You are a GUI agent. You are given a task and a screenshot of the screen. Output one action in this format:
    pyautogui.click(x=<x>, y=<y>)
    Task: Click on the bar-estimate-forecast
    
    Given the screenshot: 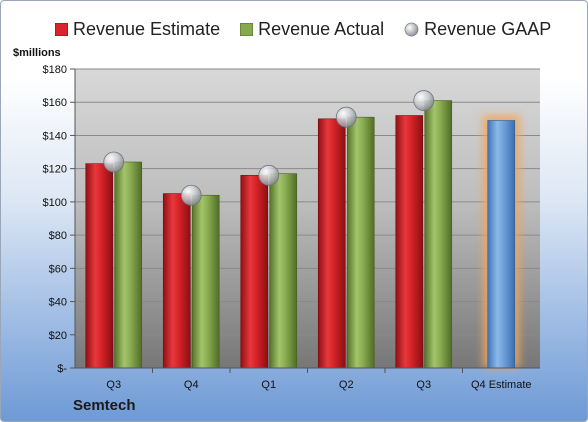 What is the action you would take?
    pyautogui.click(x=501, y=244)
    